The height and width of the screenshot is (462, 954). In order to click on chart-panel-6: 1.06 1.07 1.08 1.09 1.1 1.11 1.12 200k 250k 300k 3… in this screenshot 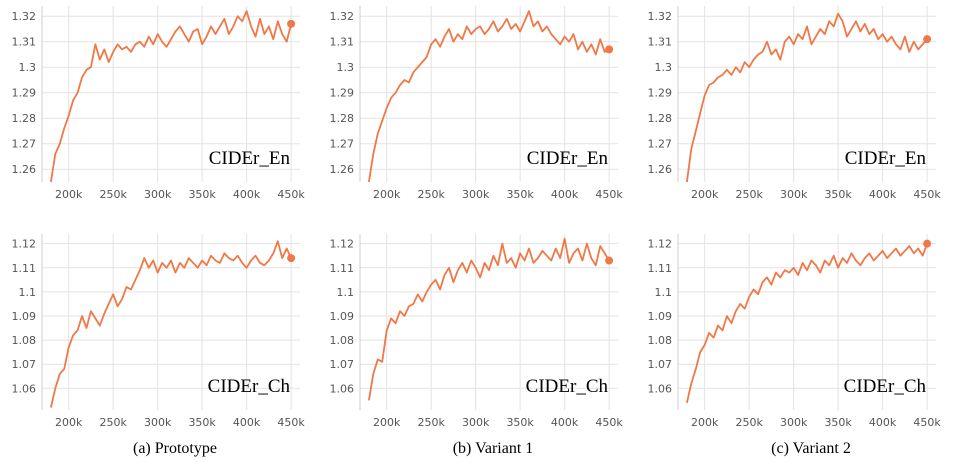, I will do `click(794, 331)`.